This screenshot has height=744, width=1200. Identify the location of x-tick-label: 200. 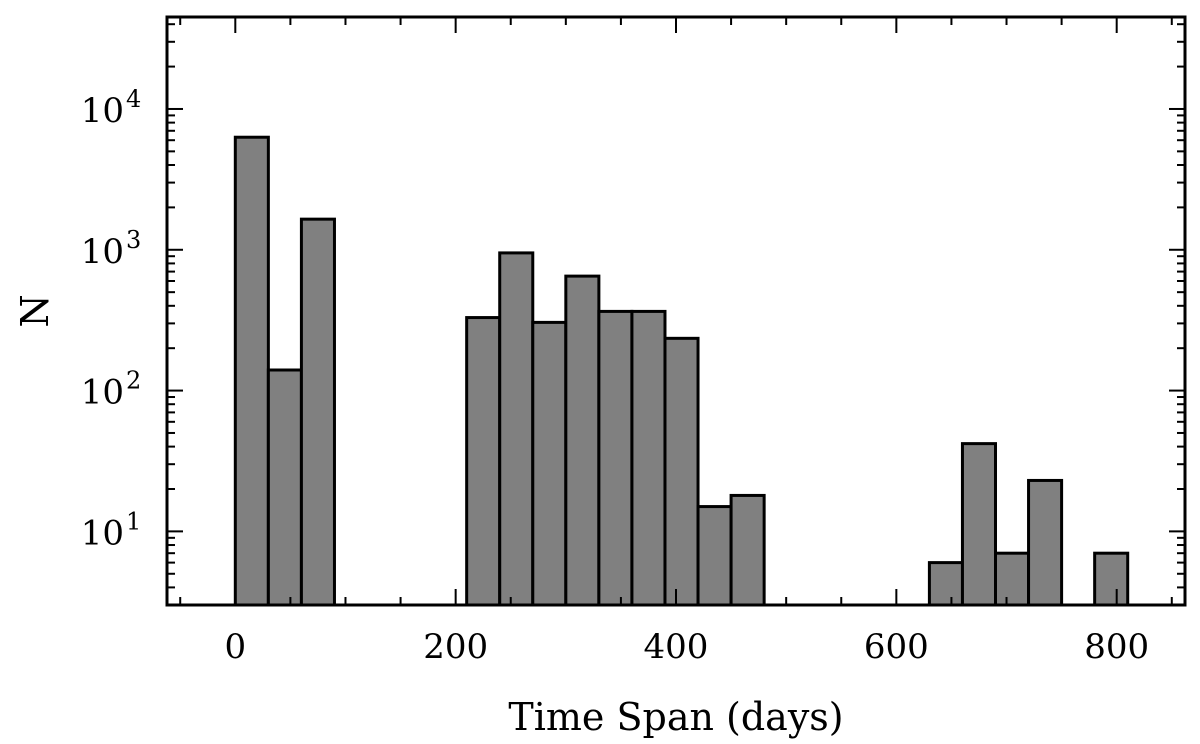
(455, 647).